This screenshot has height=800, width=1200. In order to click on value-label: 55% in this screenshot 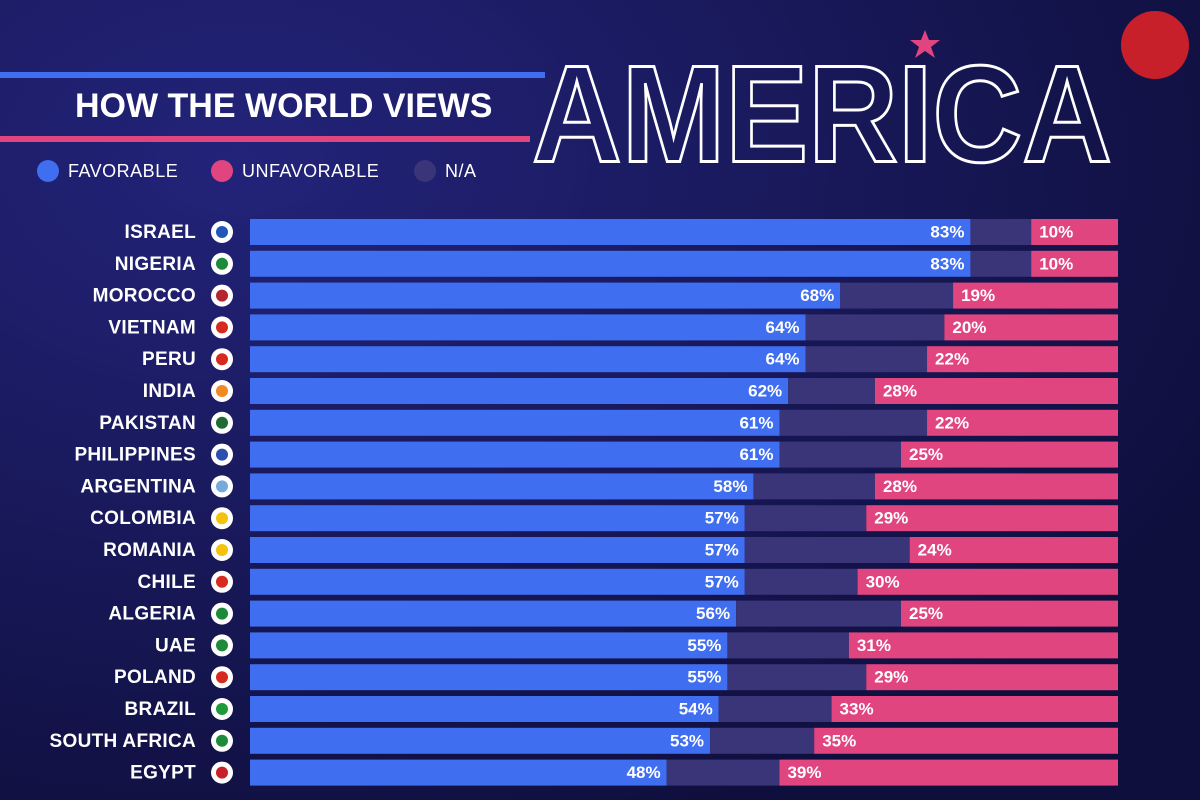, I will do `click(704, 645)`.